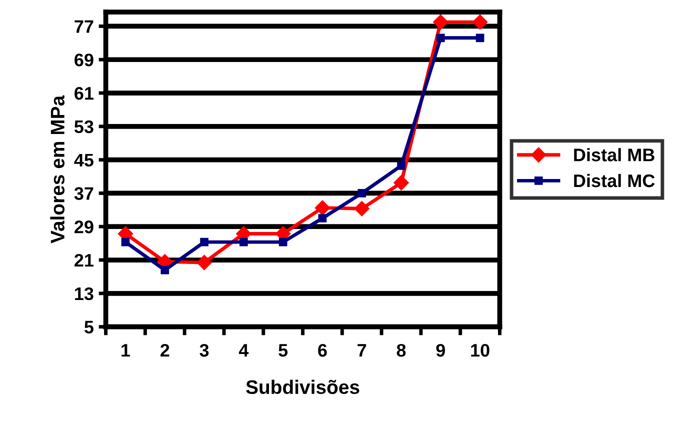  Describe the element at coordinates (204, 350) in the screenshot. I see `x-tick-label: 3` at that location.